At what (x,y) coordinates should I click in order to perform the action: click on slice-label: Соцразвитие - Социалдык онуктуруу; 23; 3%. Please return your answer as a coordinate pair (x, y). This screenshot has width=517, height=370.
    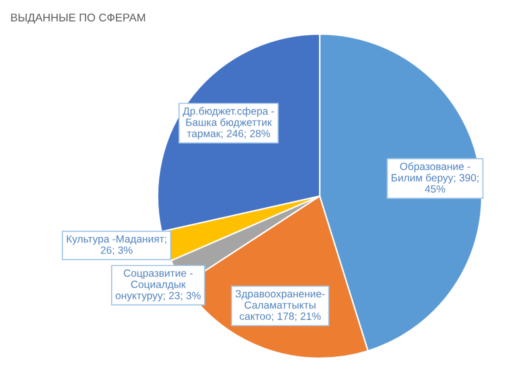
    Looking at the image, I should click on (158, 285).